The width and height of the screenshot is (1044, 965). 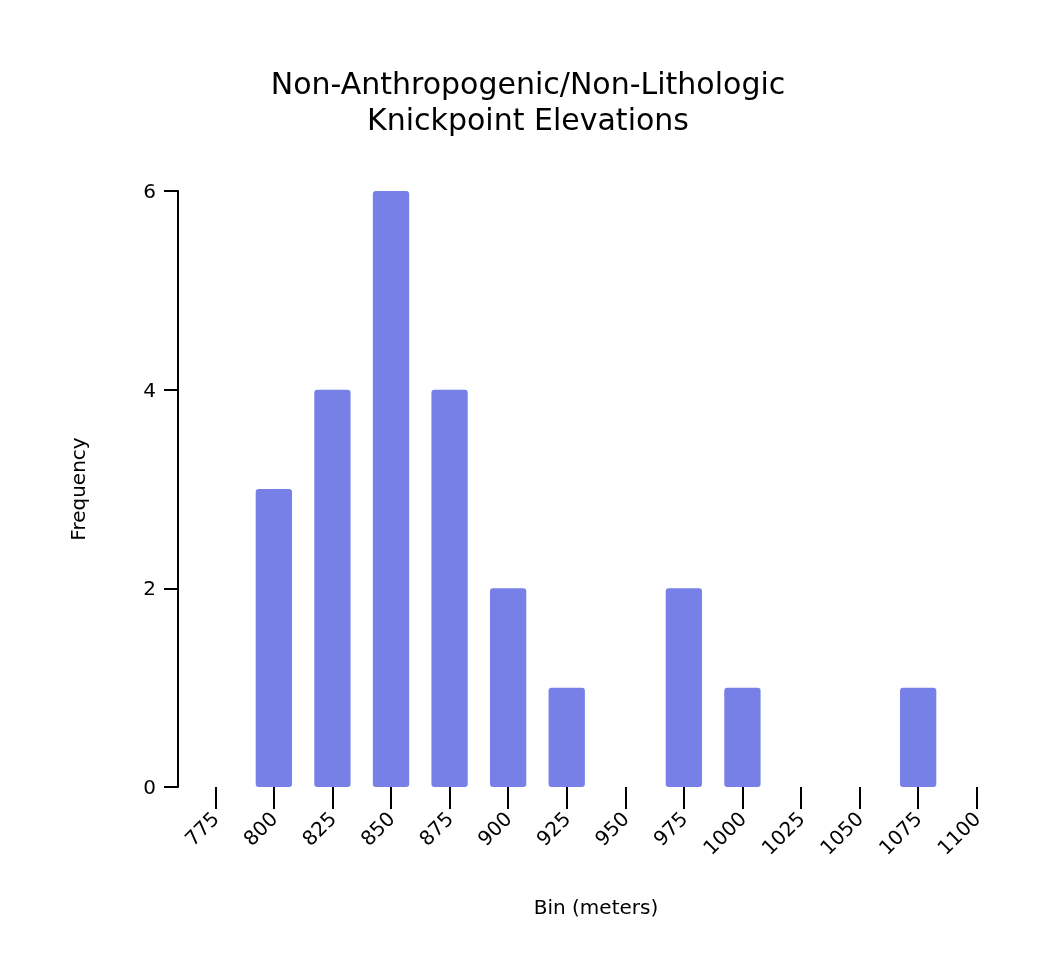 What do you see at coordinates (494, 828) in the screenshot?
I see `x-tick-label: 900` at bounding box center [494, 828].